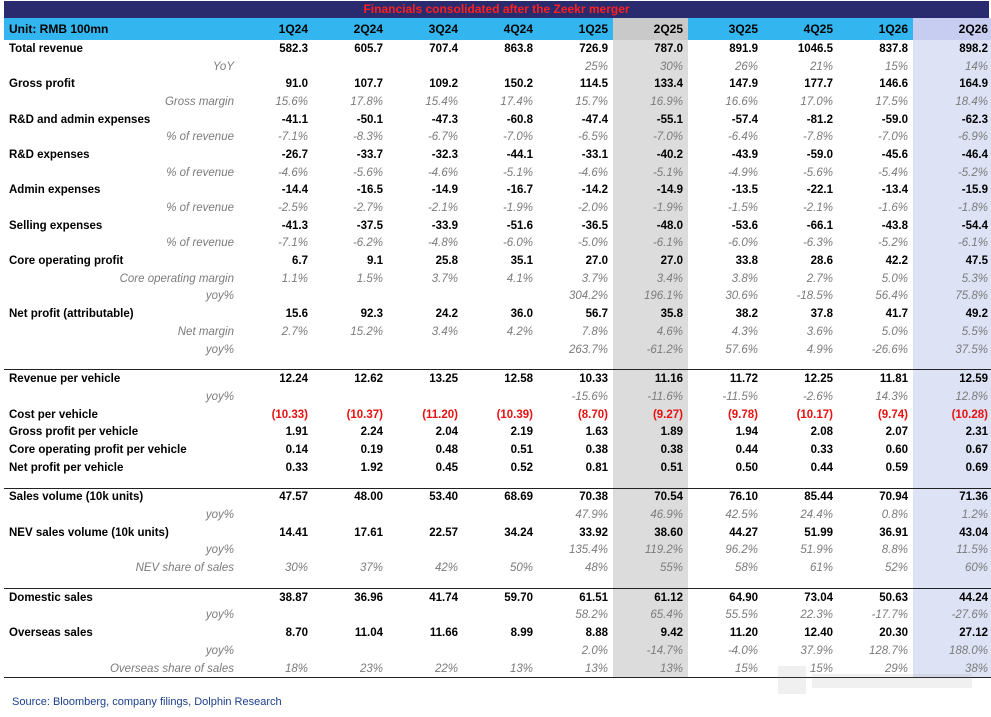 Image resolution: width=991 pixels, height=717 pixels. I want to click on table-cell: 30%, so click(296, 568).